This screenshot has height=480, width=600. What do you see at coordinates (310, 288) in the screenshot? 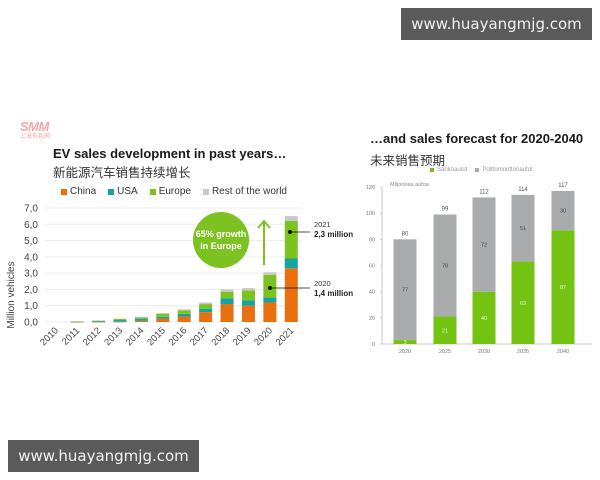
I see `annotation-2020: 2020 1,4 million` at bounding box center [310, 288].